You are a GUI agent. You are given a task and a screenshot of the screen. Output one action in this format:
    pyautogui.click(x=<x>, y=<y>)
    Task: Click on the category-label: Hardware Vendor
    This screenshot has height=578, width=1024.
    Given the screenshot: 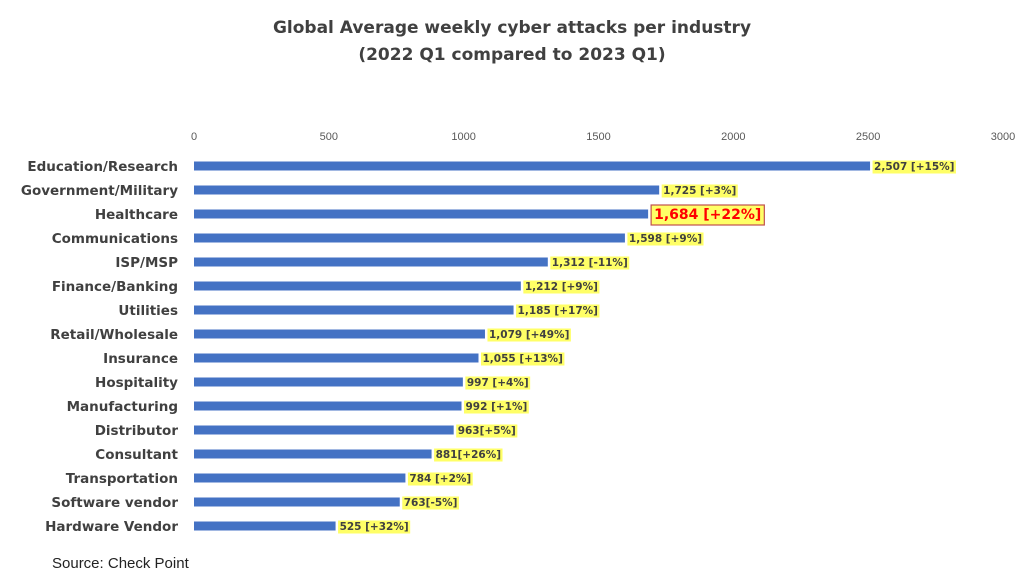 What is the action you would take?
    pyautogui.click(x=111, y=527)
    